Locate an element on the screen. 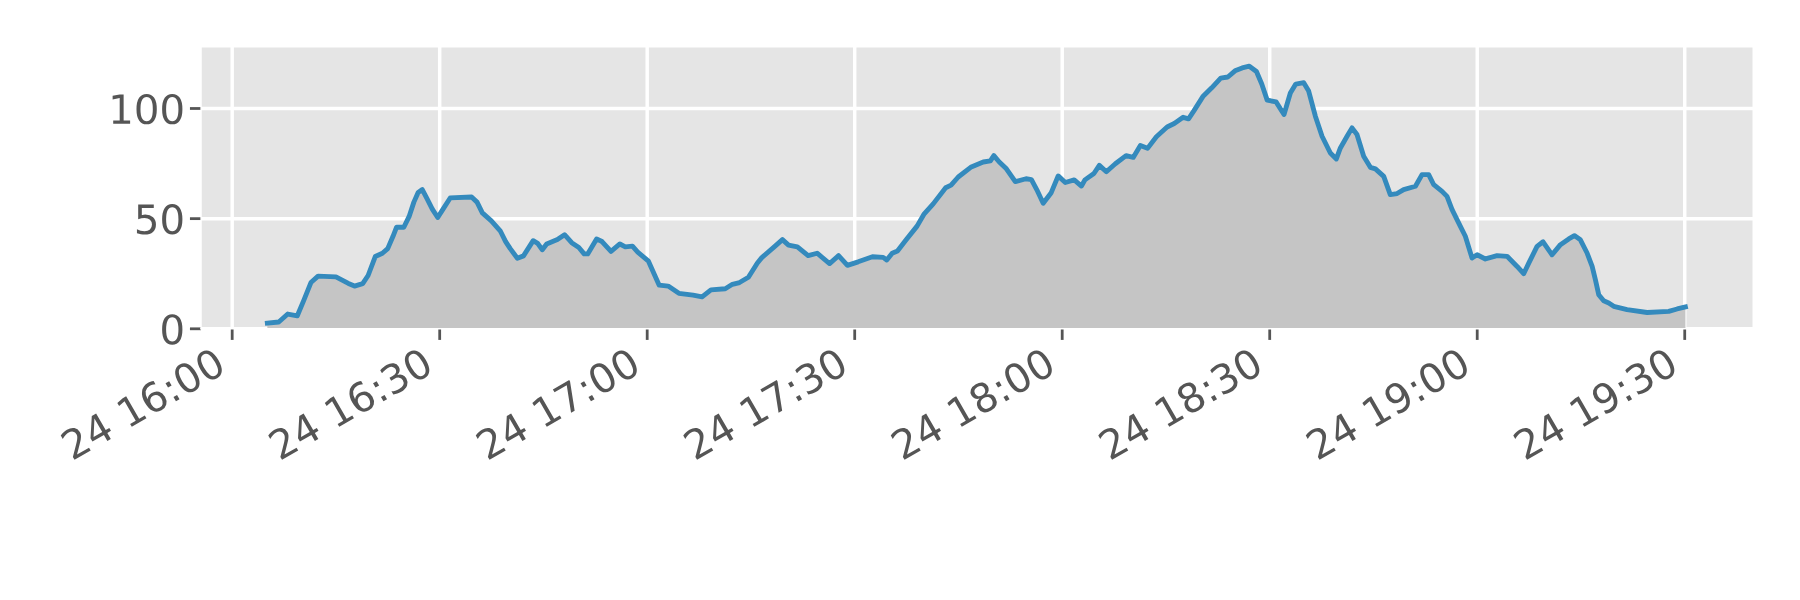 This screenshot has height=600, width=1800. y-tick-label: 100 is located at coordinates (147, 109).